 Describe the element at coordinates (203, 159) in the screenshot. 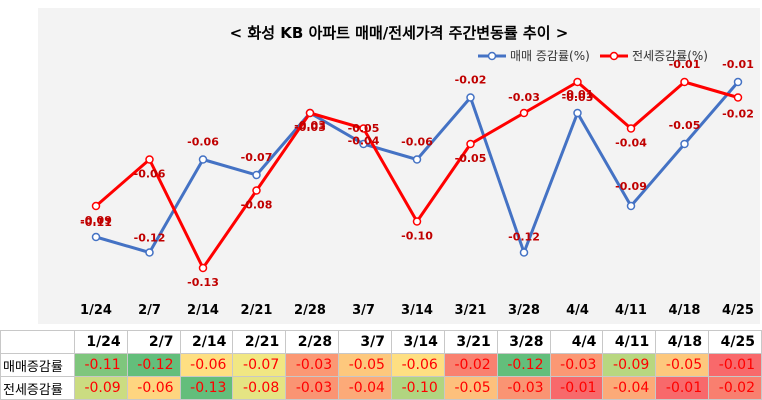

I see `series-1-point-2/14` at that location.